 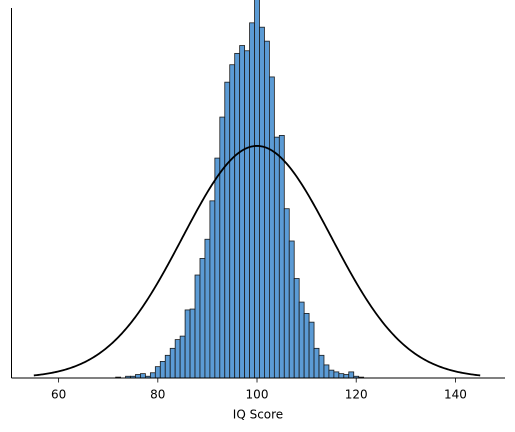 What do you see at coordinates (258, 415) in the screenshot?
I see `x-axis-label: IQ Score` at bounding box center [258, 415].